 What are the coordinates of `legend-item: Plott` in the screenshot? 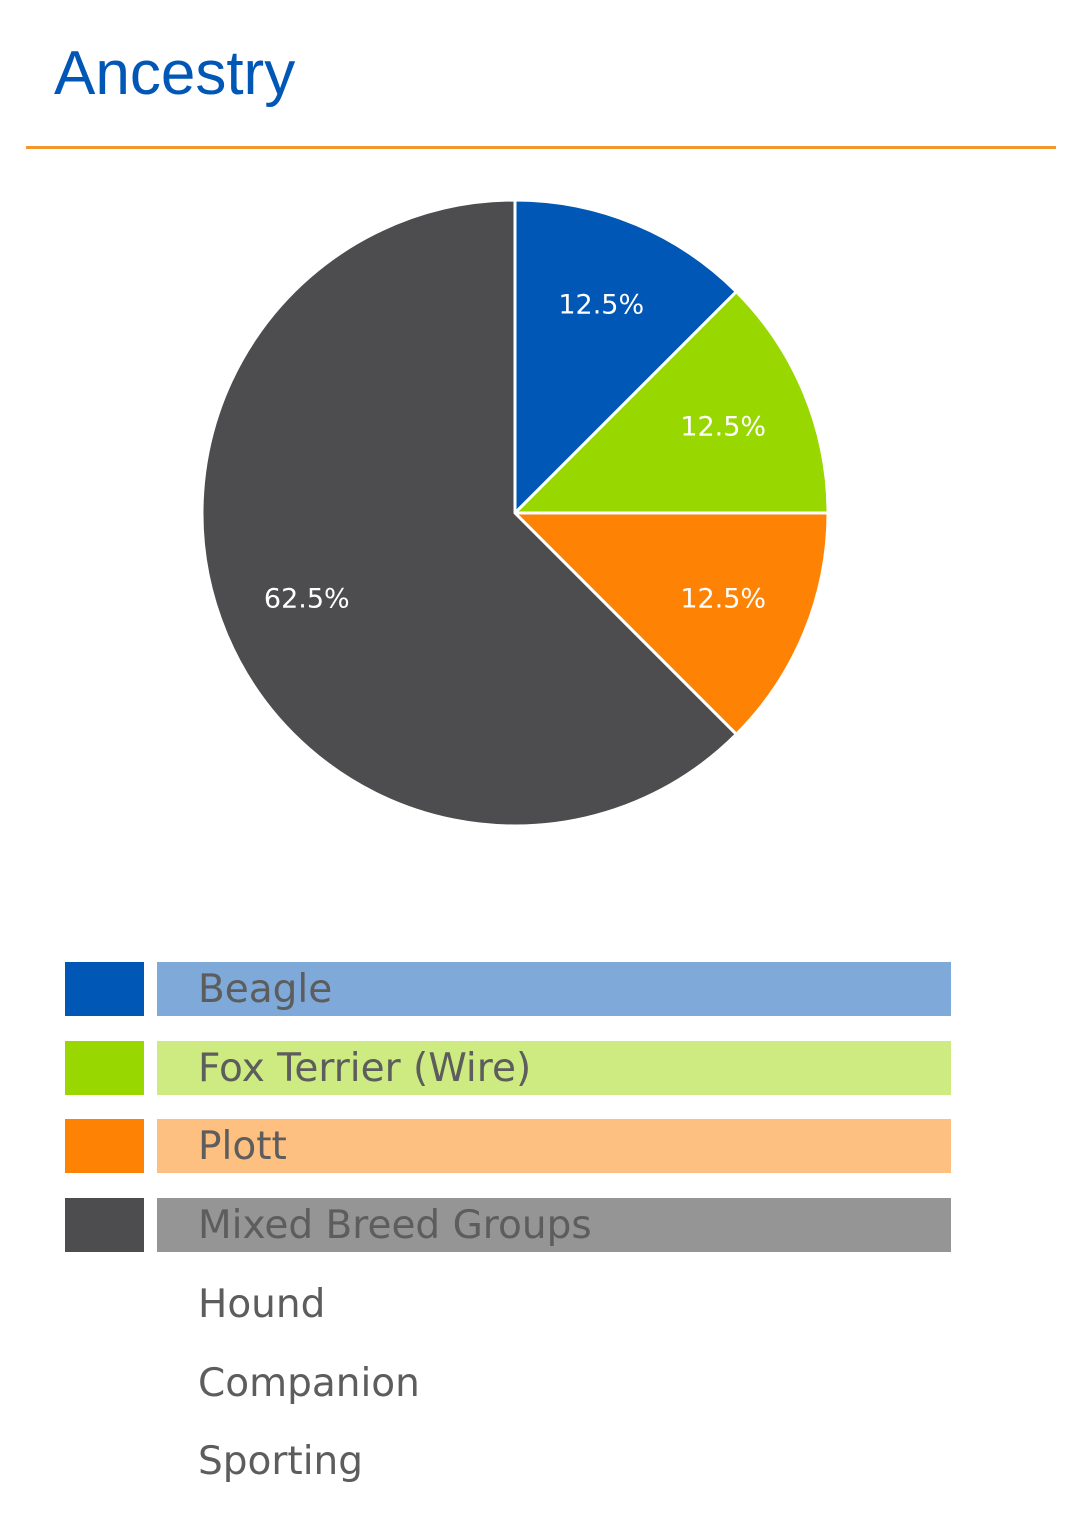 It's located at (508, 1146).